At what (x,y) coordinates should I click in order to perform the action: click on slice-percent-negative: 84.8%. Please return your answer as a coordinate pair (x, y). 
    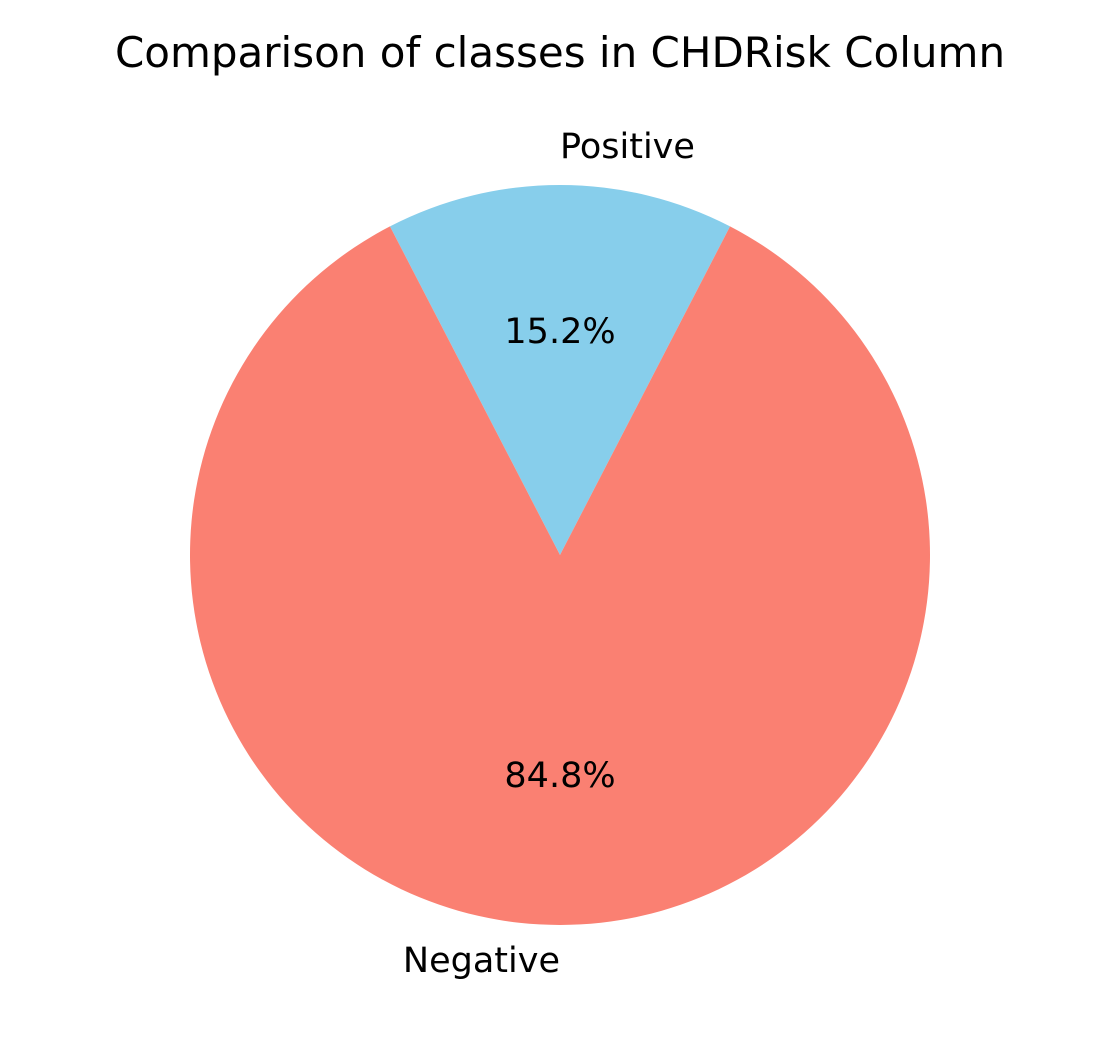
    Looking at the image, I should click on (559, 776).